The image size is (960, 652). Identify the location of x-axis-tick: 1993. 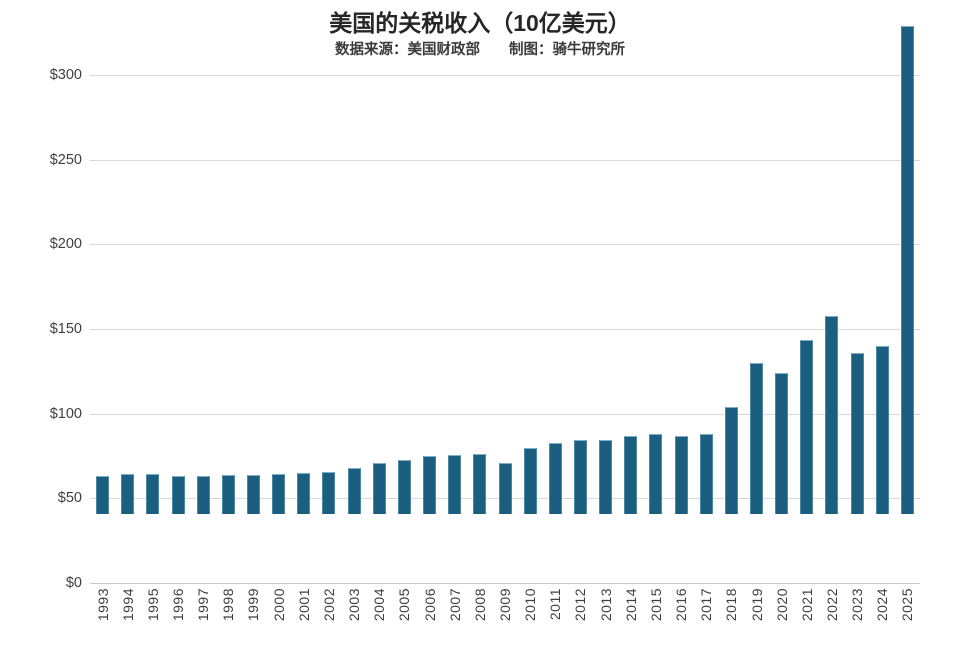
(102, 618).